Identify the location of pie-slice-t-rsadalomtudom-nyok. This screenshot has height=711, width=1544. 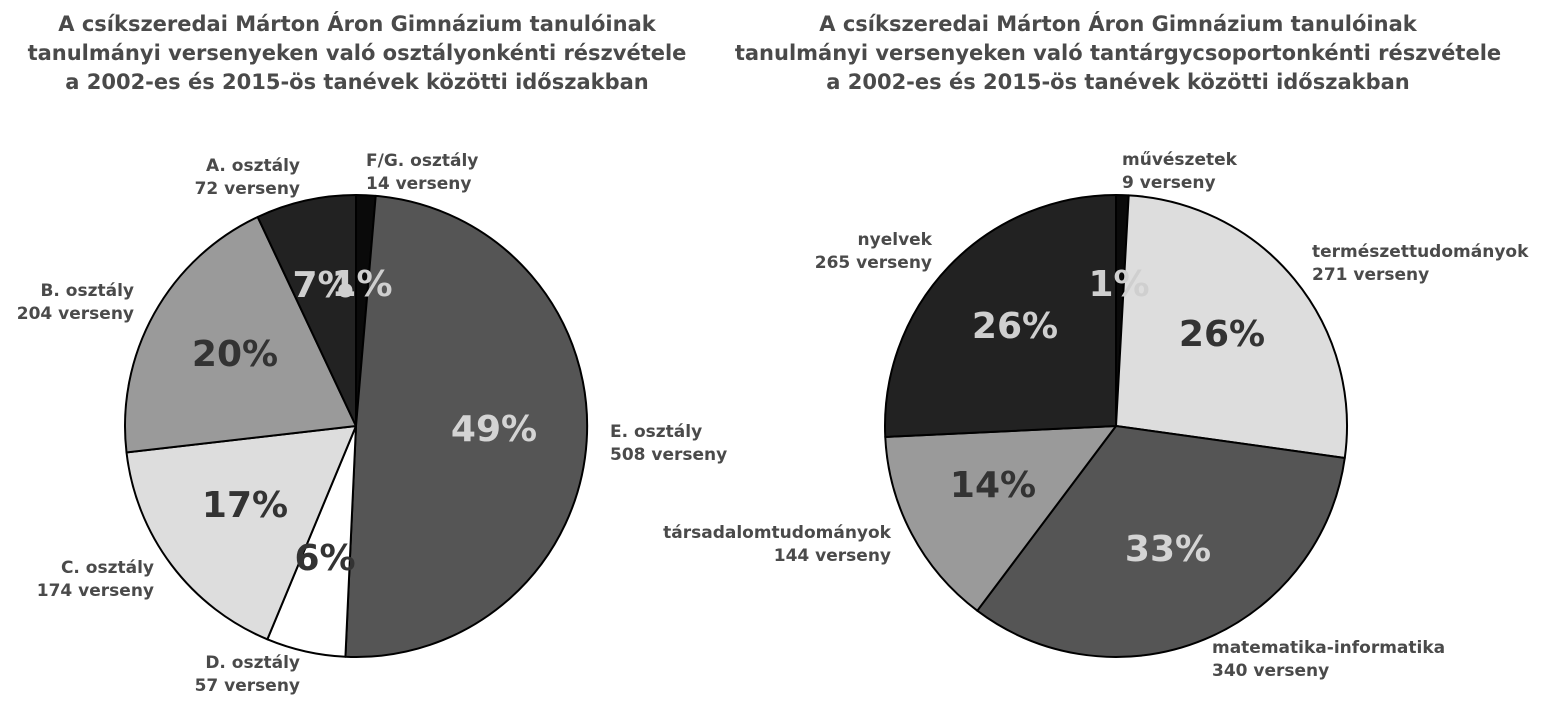
(1000, 518).